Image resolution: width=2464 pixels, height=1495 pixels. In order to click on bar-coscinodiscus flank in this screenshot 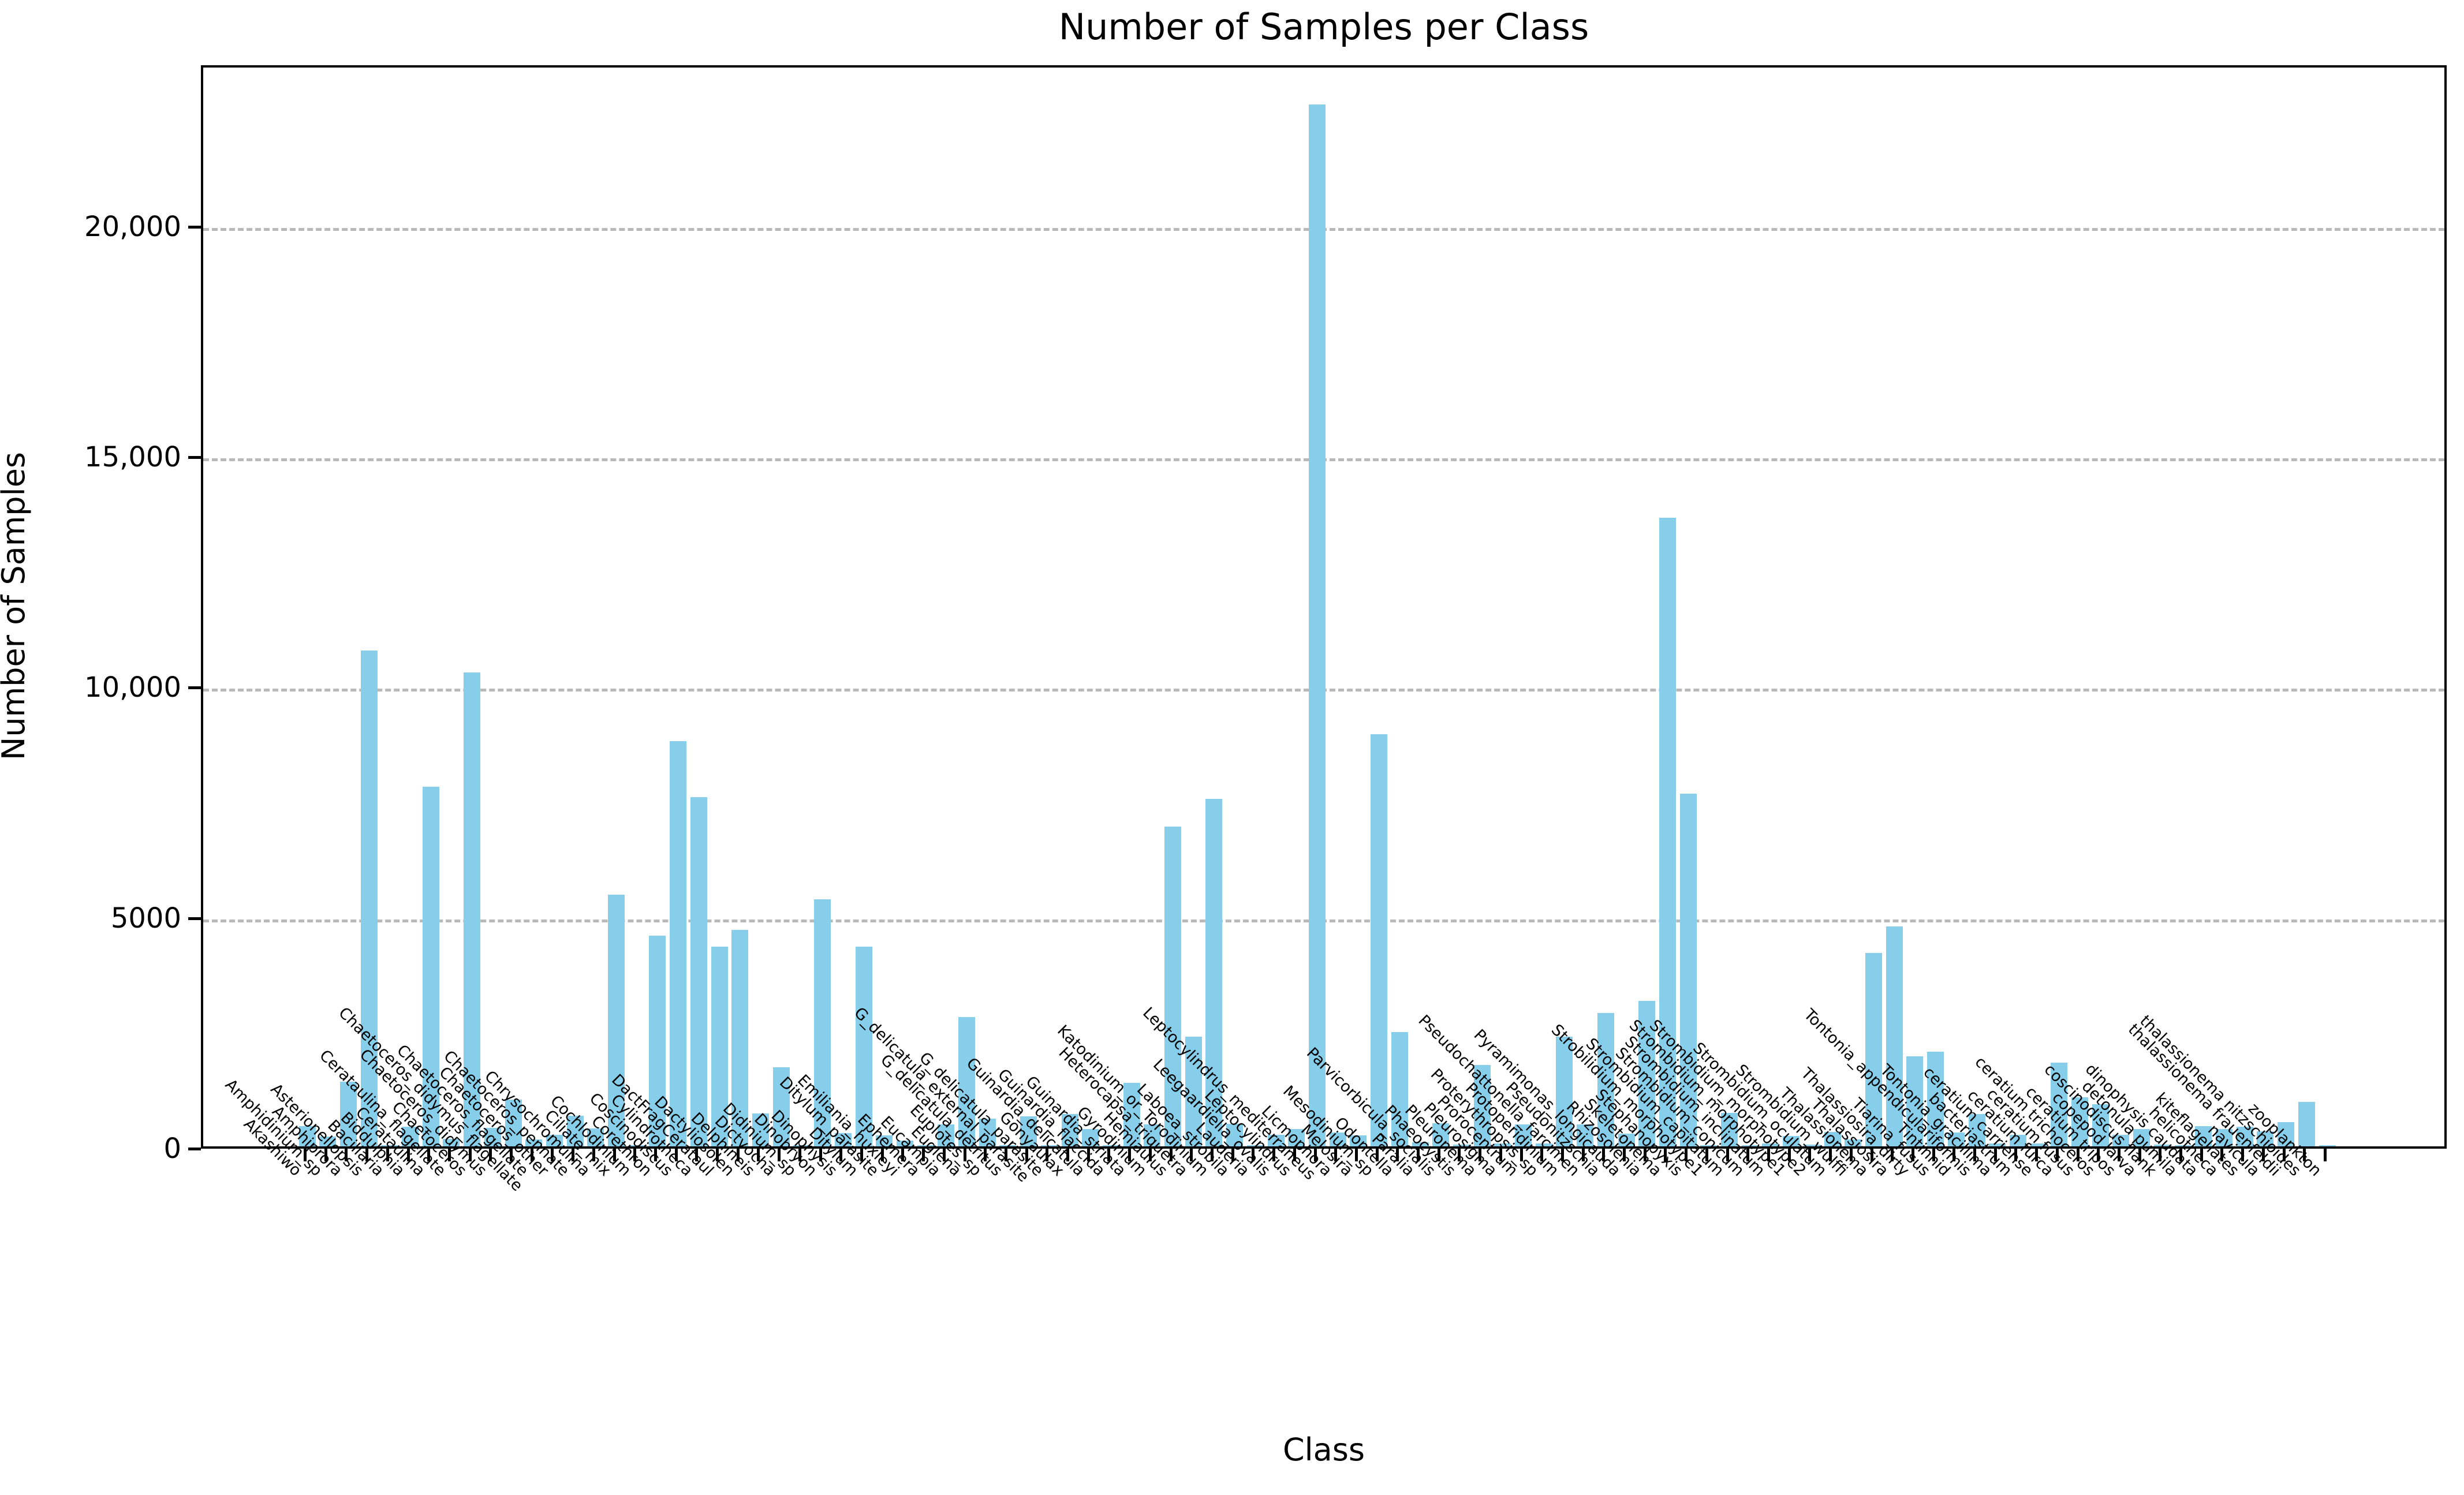, I will do `click(2162, 1145)`.